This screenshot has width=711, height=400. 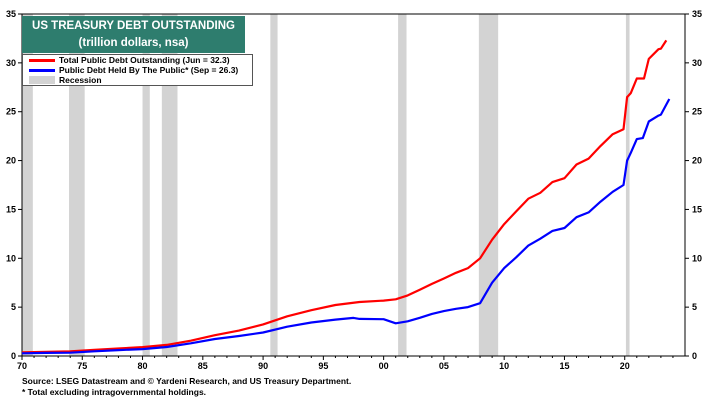 I want to click on y-tick-label-right: 30, so click(x=697, y=63).